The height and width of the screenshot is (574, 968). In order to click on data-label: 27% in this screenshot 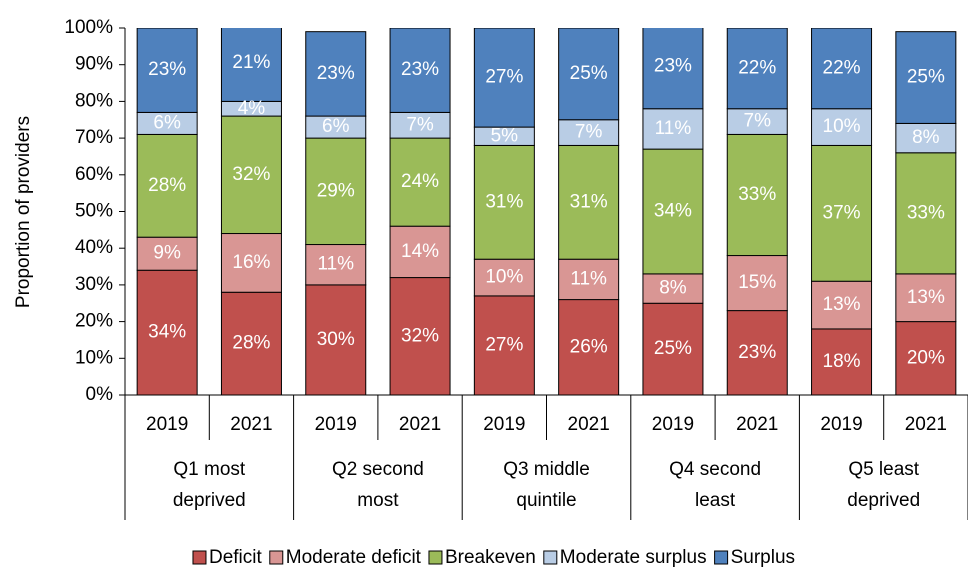, I will do `click(504, 344)`.